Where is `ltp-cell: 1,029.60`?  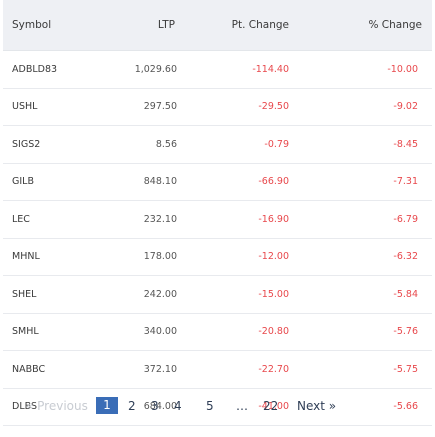 ltp-cell: 1,029.60 is located at coordinates (148, 69).